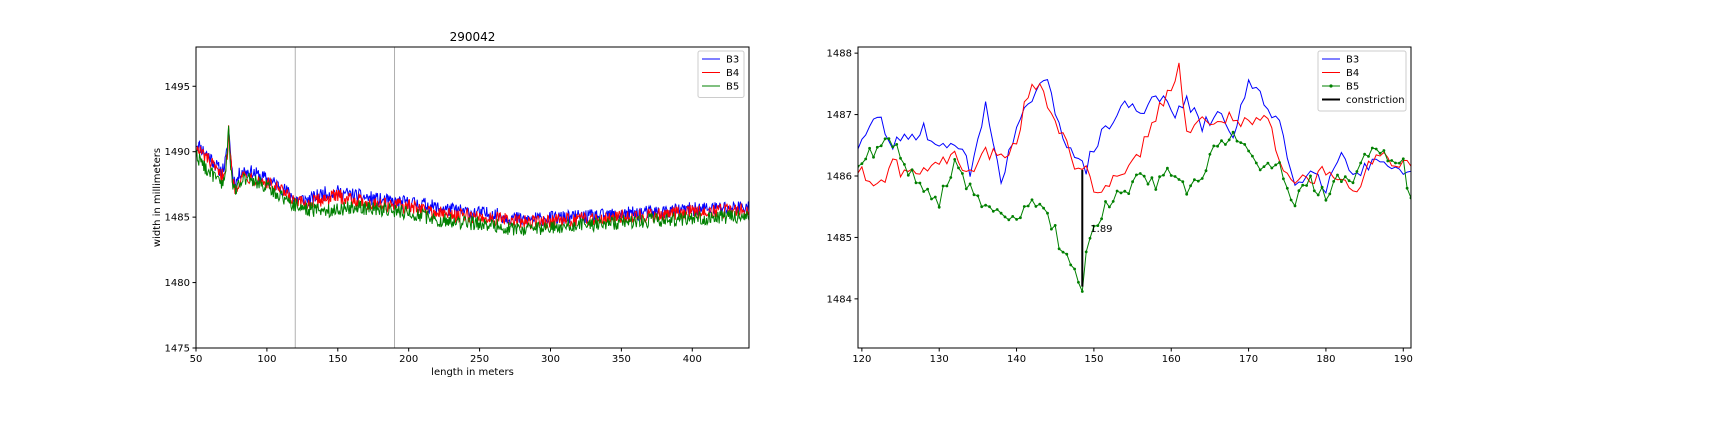 The image size is (1728, 432). What do you see at coordinates (408, 359) in the screenshot?
I see `x-tick-label: 200` at bounding box center [408, 359].